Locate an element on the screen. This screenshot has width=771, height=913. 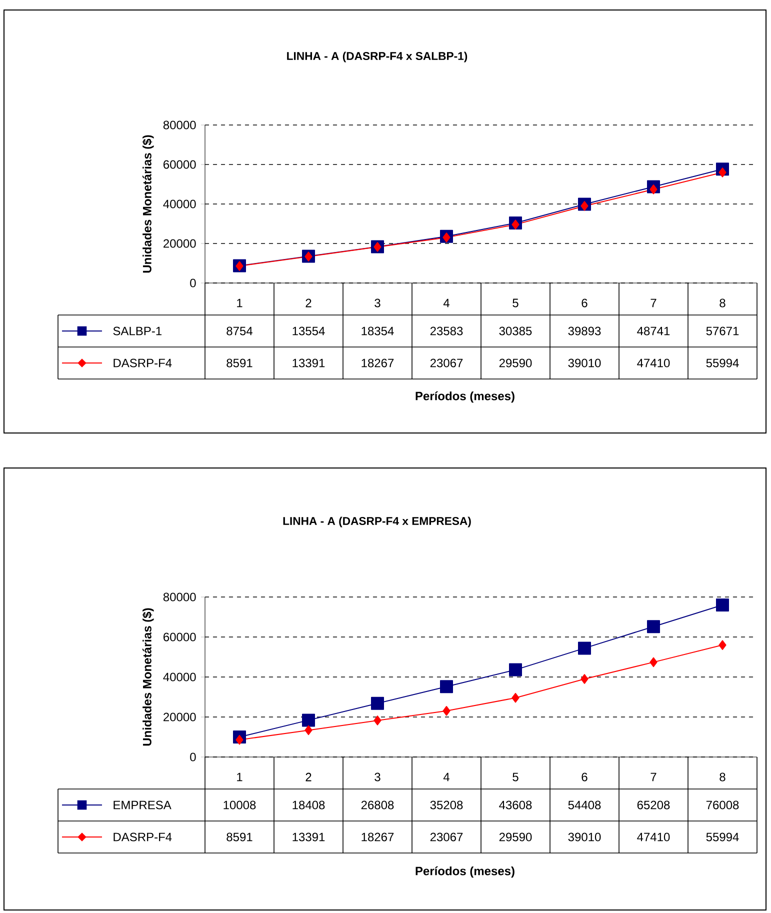
legend-label: SALBP-1 is located at coordinates (137, 331).